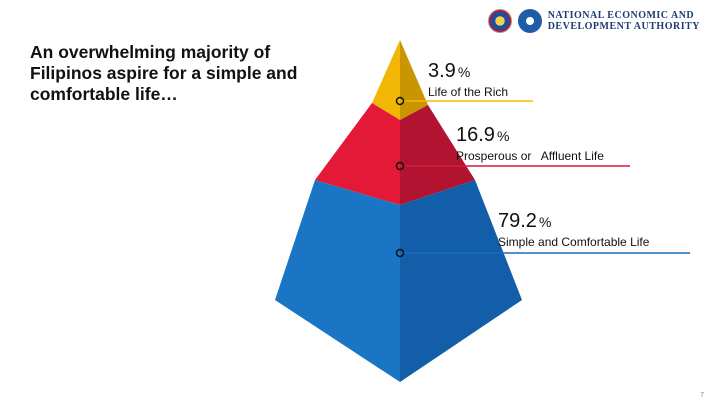 This screenshot has height=405, width=720. Describe the element at coordinates (442, 71) in the screenshot. I see `tier-top-value: 3.9` at that location.